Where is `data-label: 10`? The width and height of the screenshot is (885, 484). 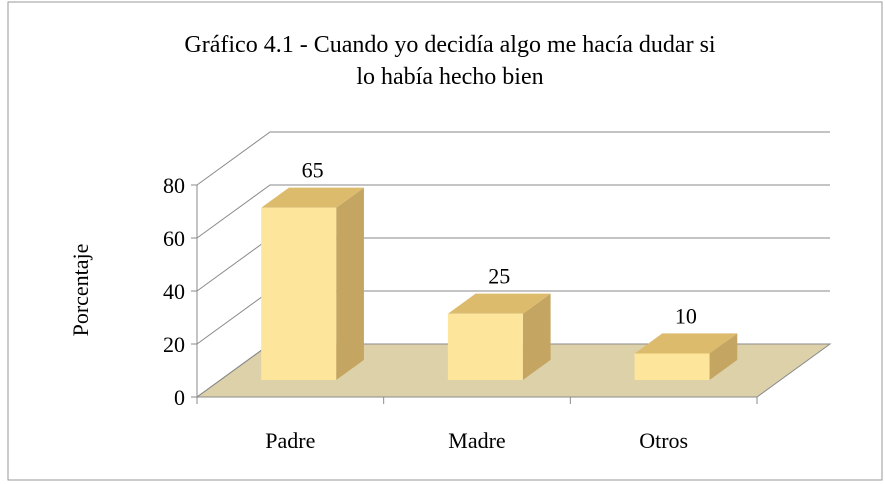
data-label: 10 is located at coordinates (686, 315).